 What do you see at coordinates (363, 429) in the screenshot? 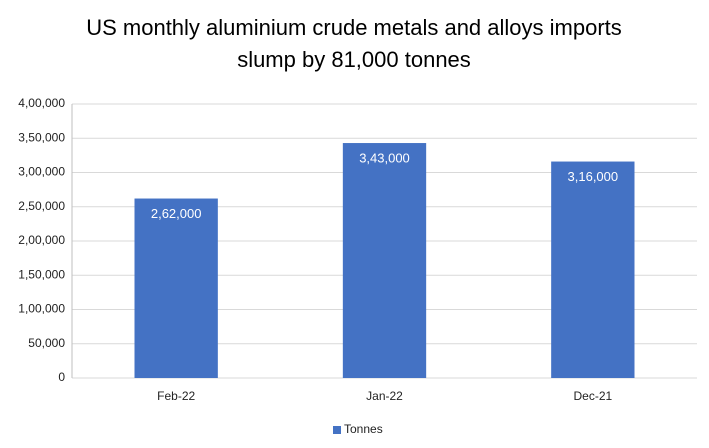
I see `legend-label: Tonnes` at bounding box center [363, 429].